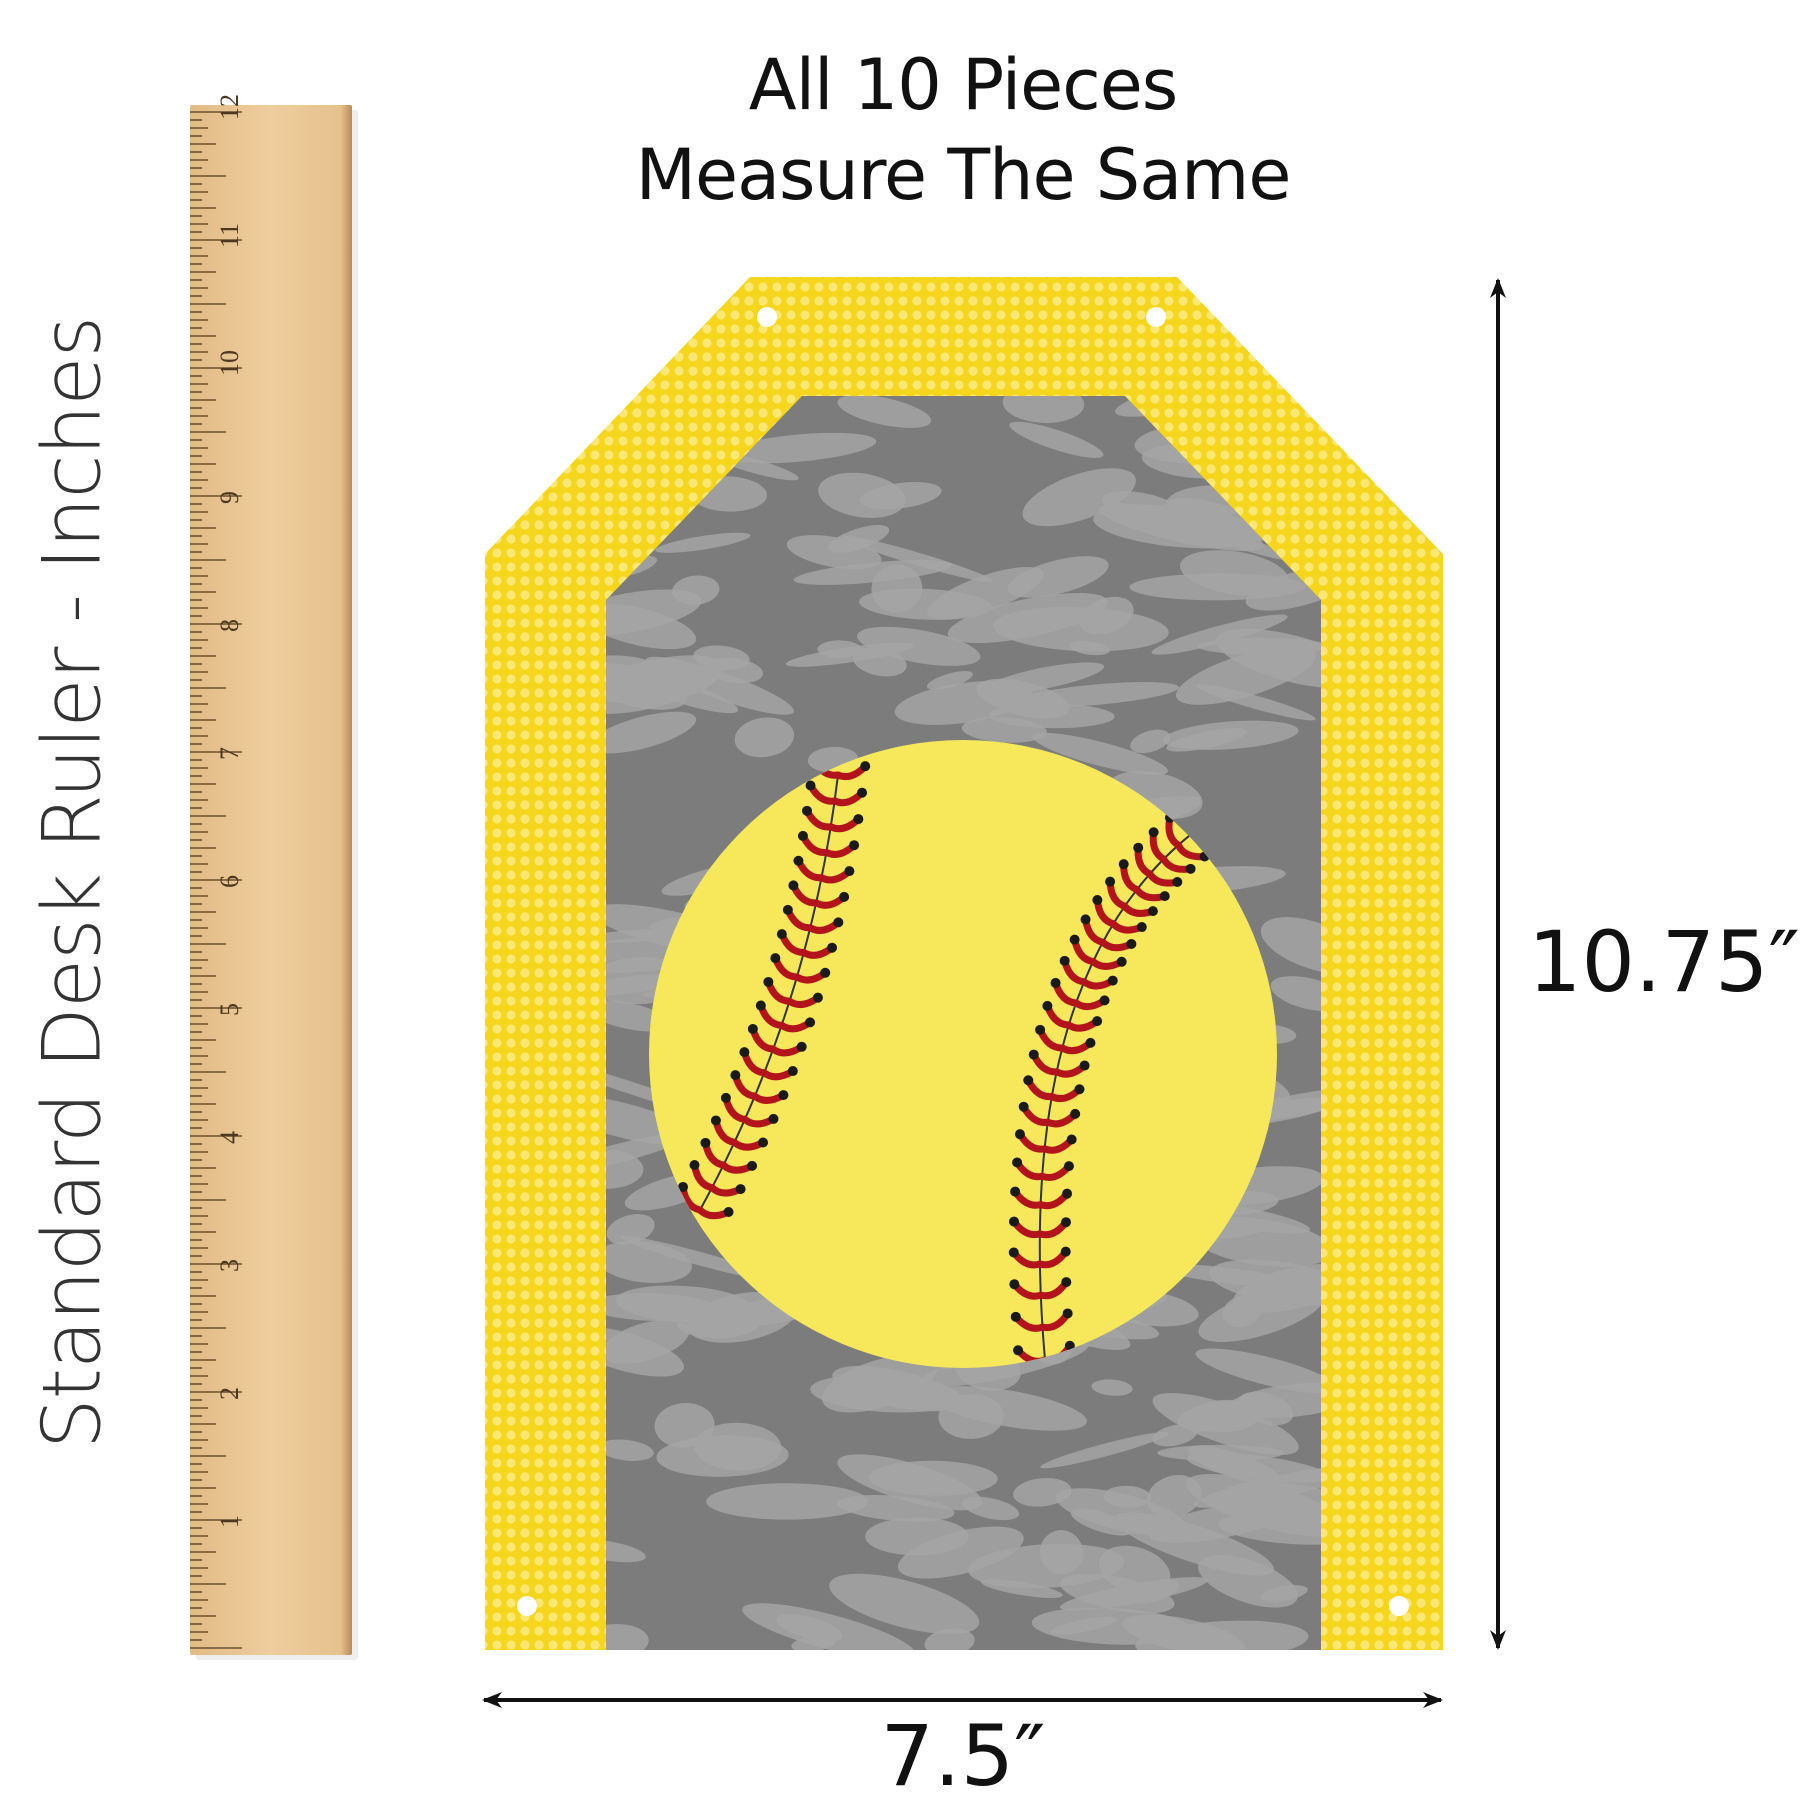 The width and height of the screenshot is (1800, 1800). Describe the element at coordinates (963, 85) in the screenshot. I see `heading-line-1: All 10 Pieces` at that location.